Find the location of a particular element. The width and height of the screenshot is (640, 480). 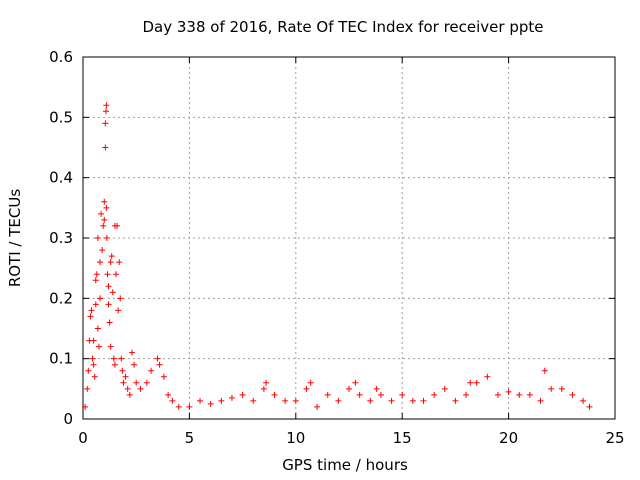

y-tick-label: 0.6 is located at coordinates (61, 57).